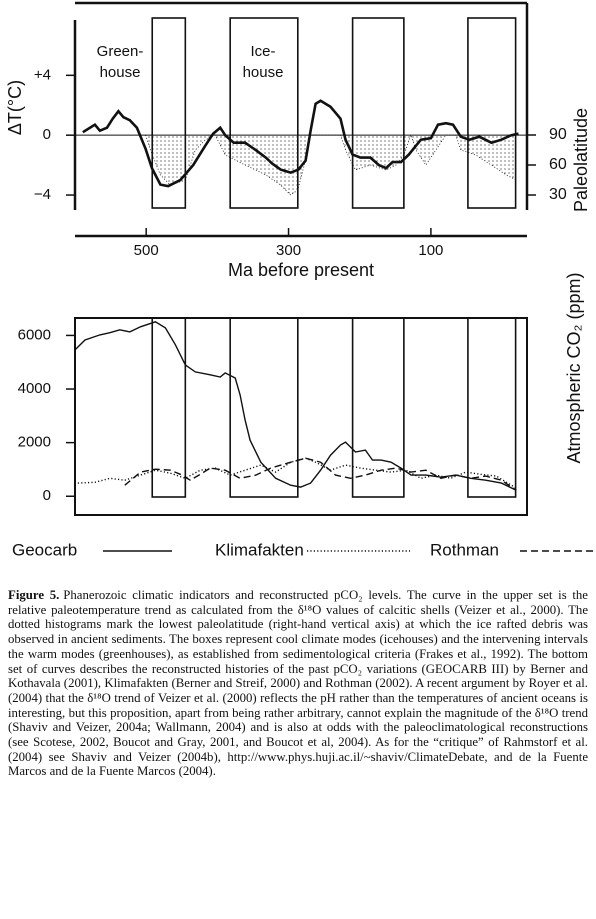 The width and height of the screenshot is (596, 919). What do you see at coordinates (34, 388) in the screenshot?
I see `y-tick-label: 4000` at bounding box center [34, 388].